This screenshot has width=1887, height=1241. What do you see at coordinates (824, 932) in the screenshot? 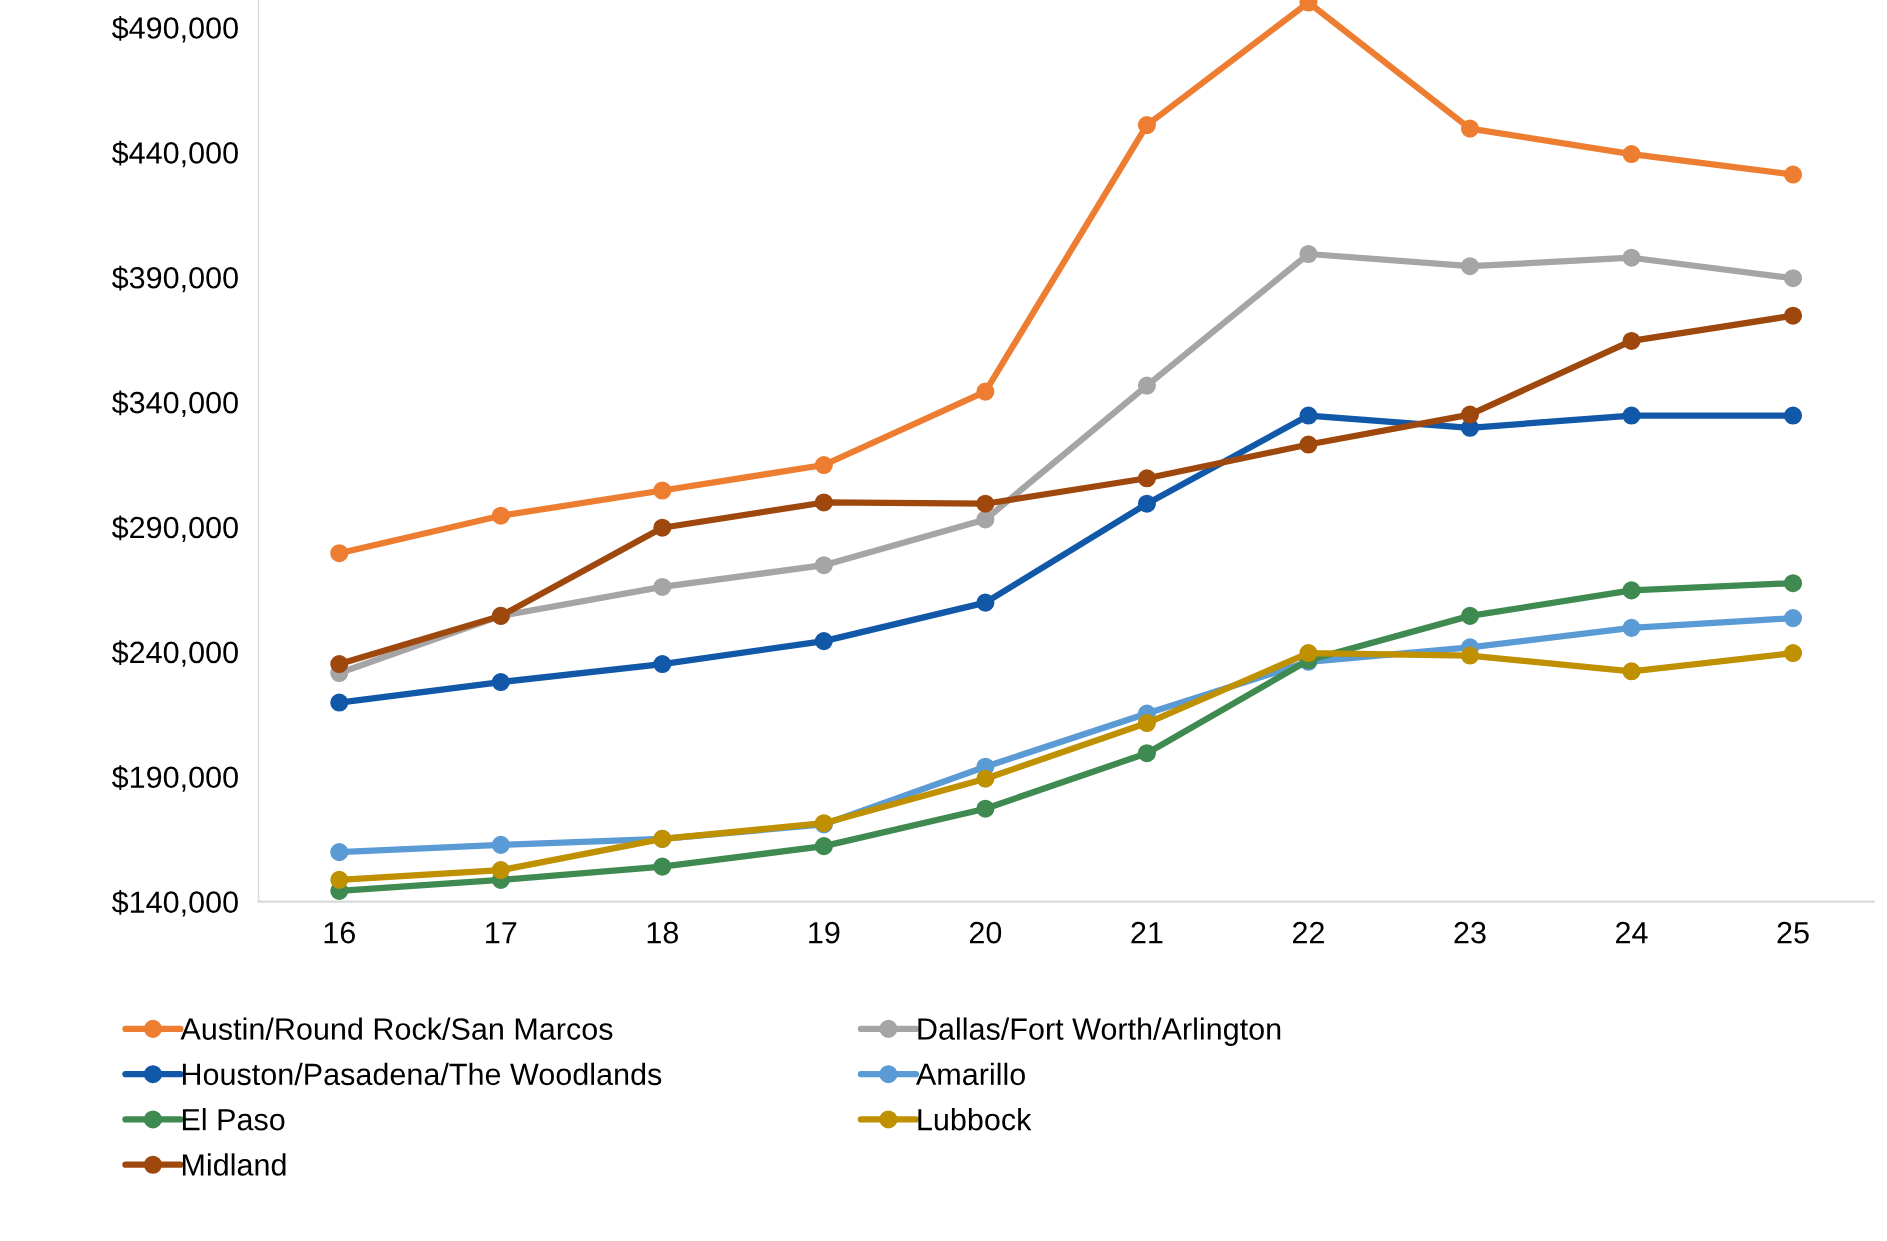
I see `x-tick-label: 19` at bounding box center [824, 932].